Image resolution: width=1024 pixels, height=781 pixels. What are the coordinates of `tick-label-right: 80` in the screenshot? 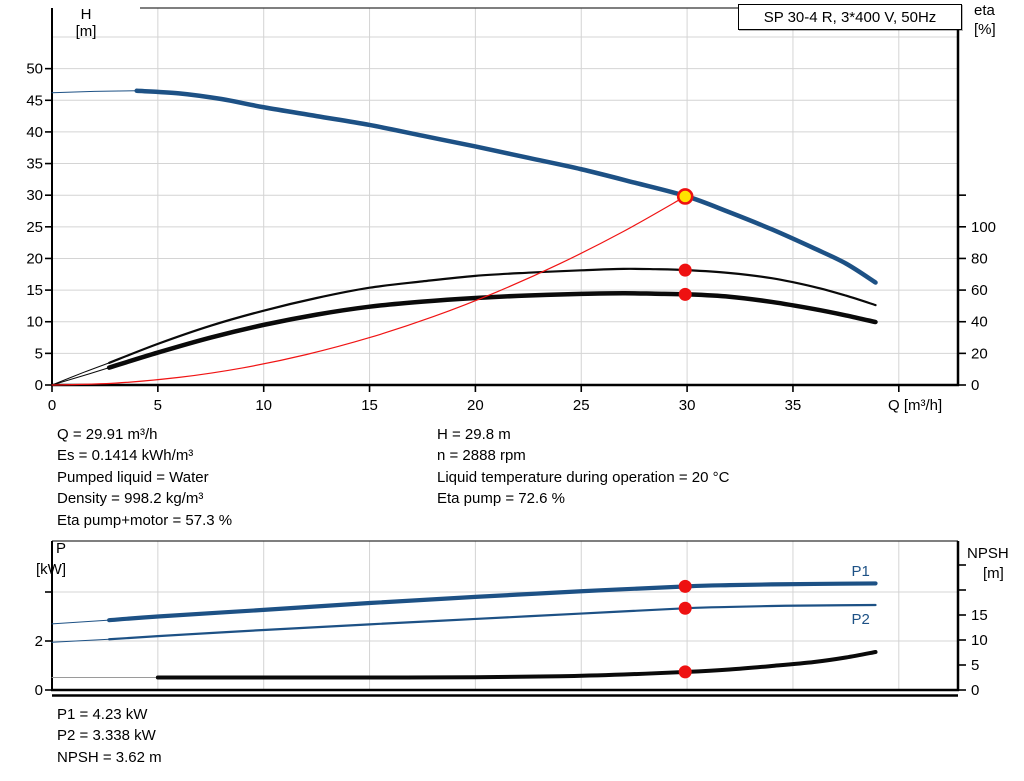 It's located at (979, 258).